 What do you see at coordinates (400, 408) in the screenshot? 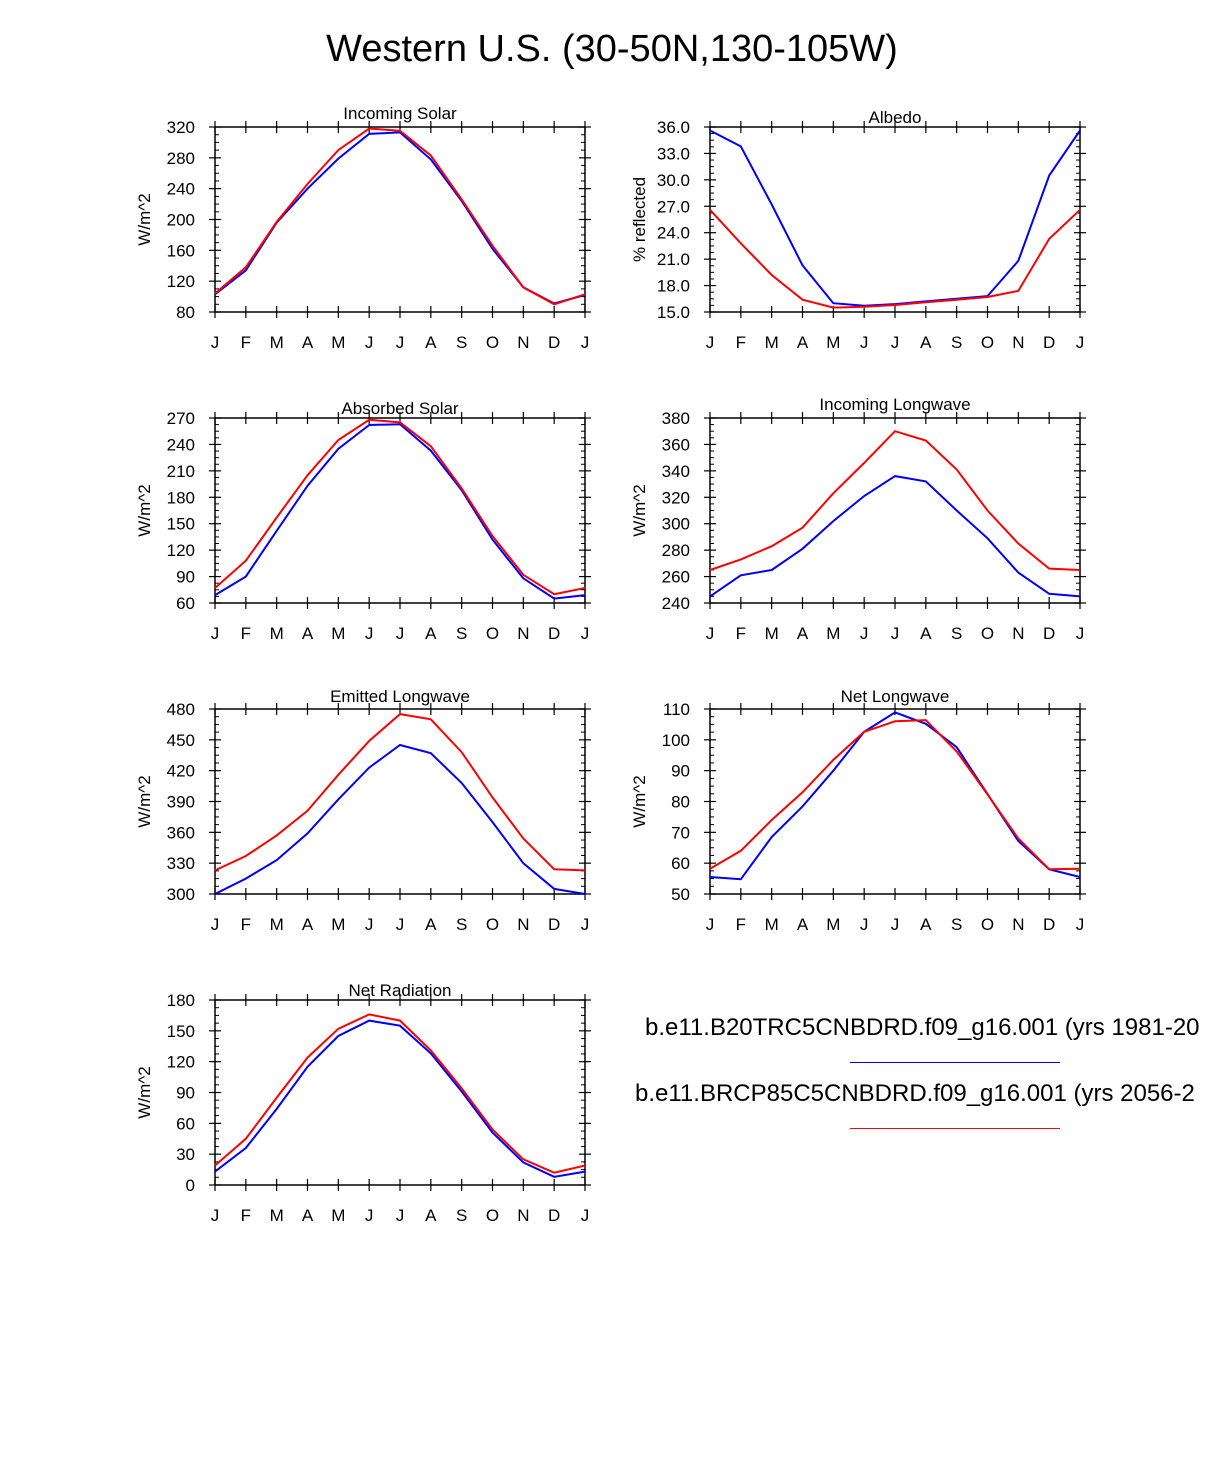
I see `panel-title: Absorbed Solar` at bounding box center [400, 408].